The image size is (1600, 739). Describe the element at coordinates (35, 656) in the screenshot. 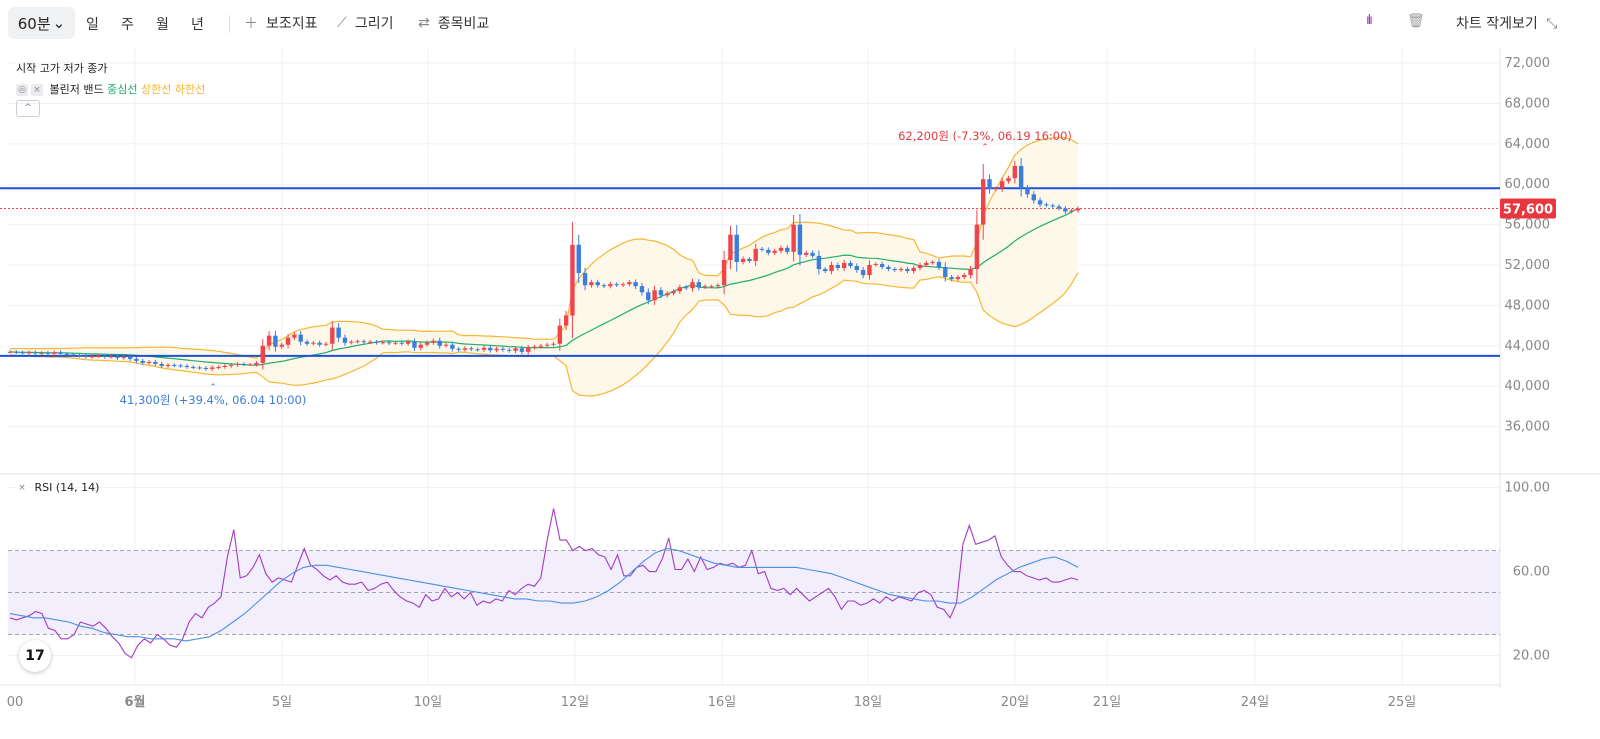

I see `tradingview-logo: 17` at that location.